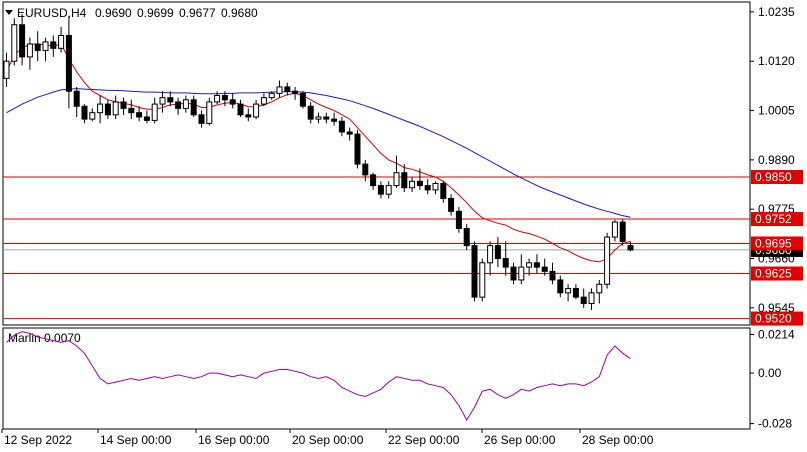 This screenshot has width=807, height=452. Describe the element at coordinates (773, 243) in the screenshot. I see `level-label: 0.9695` at that location.